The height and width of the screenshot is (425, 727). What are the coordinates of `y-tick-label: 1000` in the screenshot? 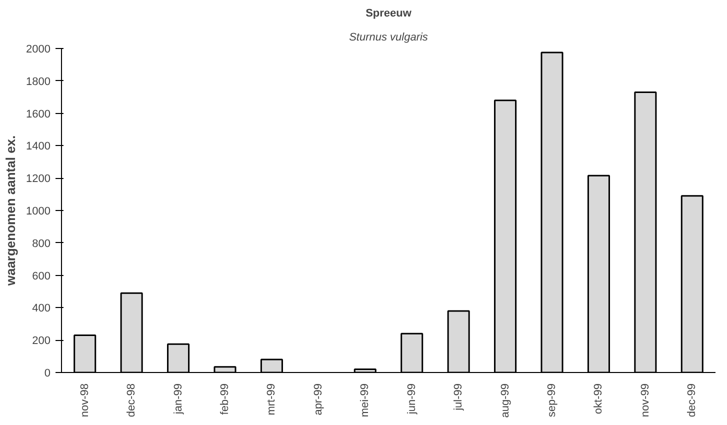 It's located at (38, 212).